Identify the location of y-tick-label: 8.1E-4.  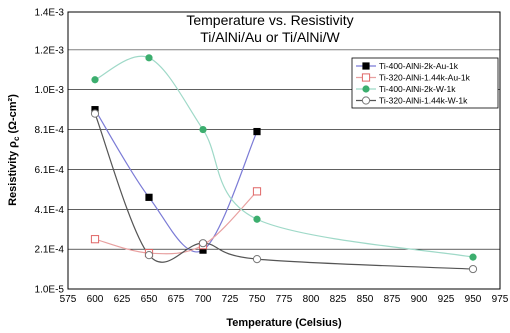
(50, 130).